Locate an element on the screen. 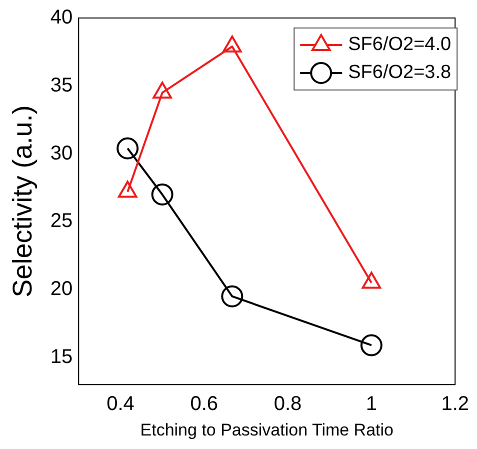 The image size is (477, 449). x-axis-title: Etching to Passivation Time Ratio is located at coordinates (267, 430).